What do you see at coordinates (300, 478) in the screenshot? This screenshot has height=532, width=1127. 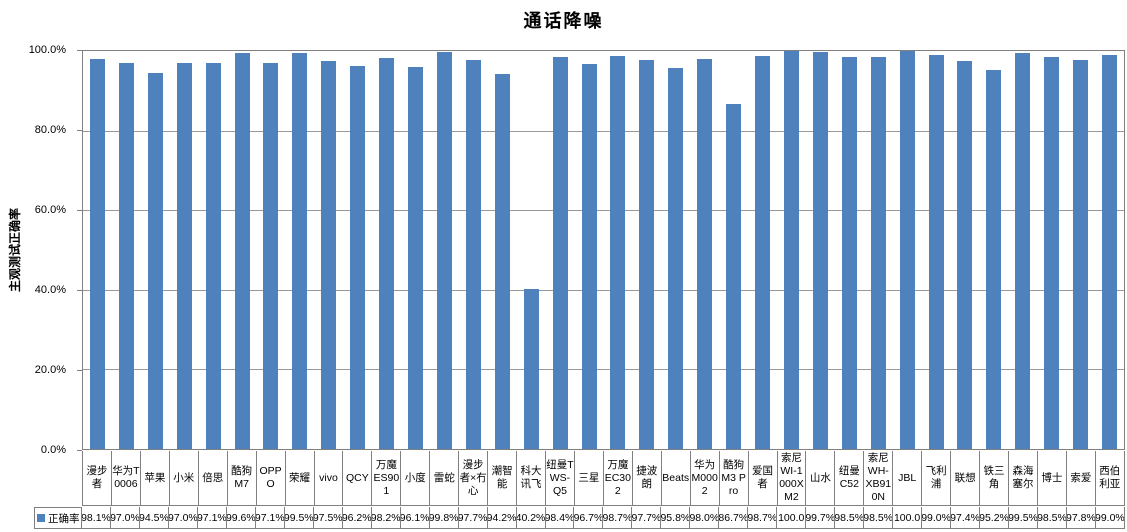 I see `category-cell: 荣耀` at bounding box center [300, 478].